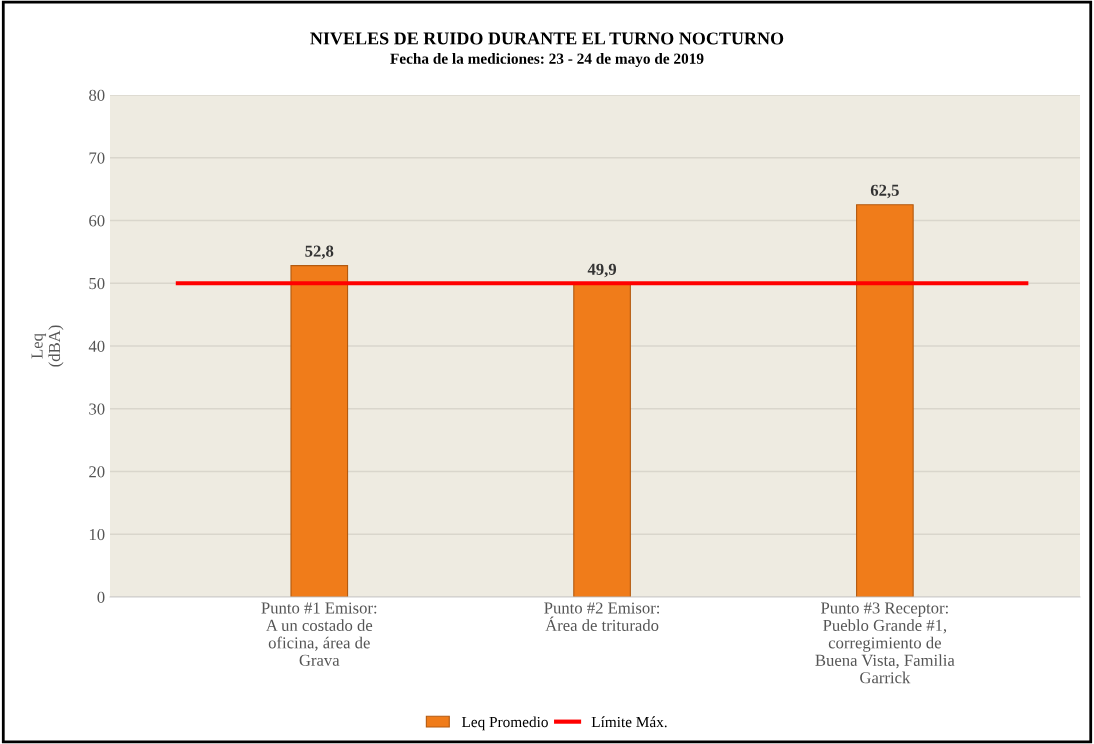  What do you see at coordinates (884, 191) in the screenshot?
I see `data-label: 62,5` at bounding box center [884, 191].